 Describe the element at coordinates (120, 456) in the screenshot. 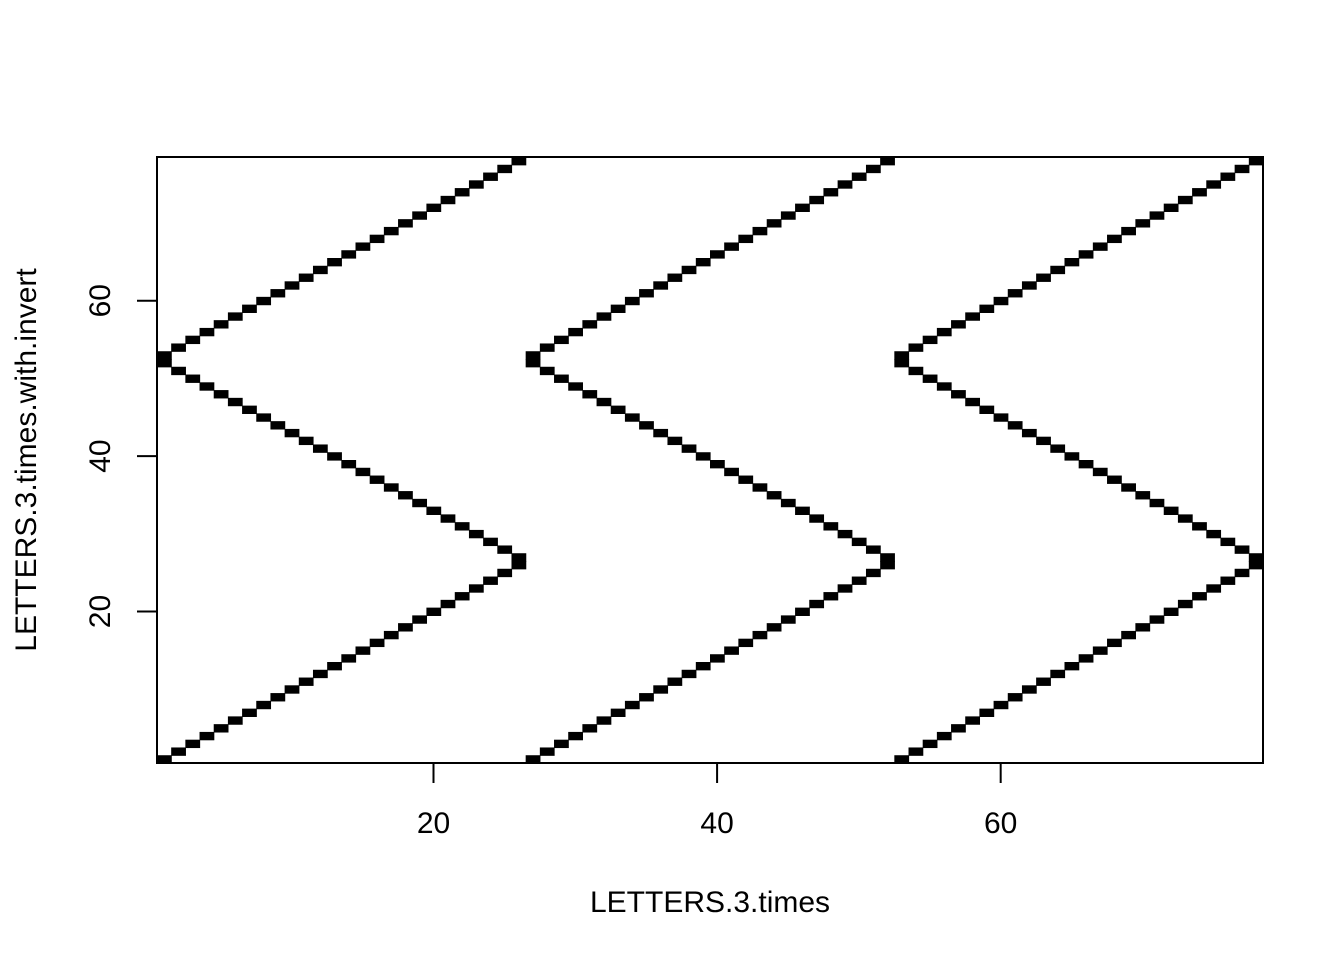

I see `y-axis: 20 40 60` at that location.